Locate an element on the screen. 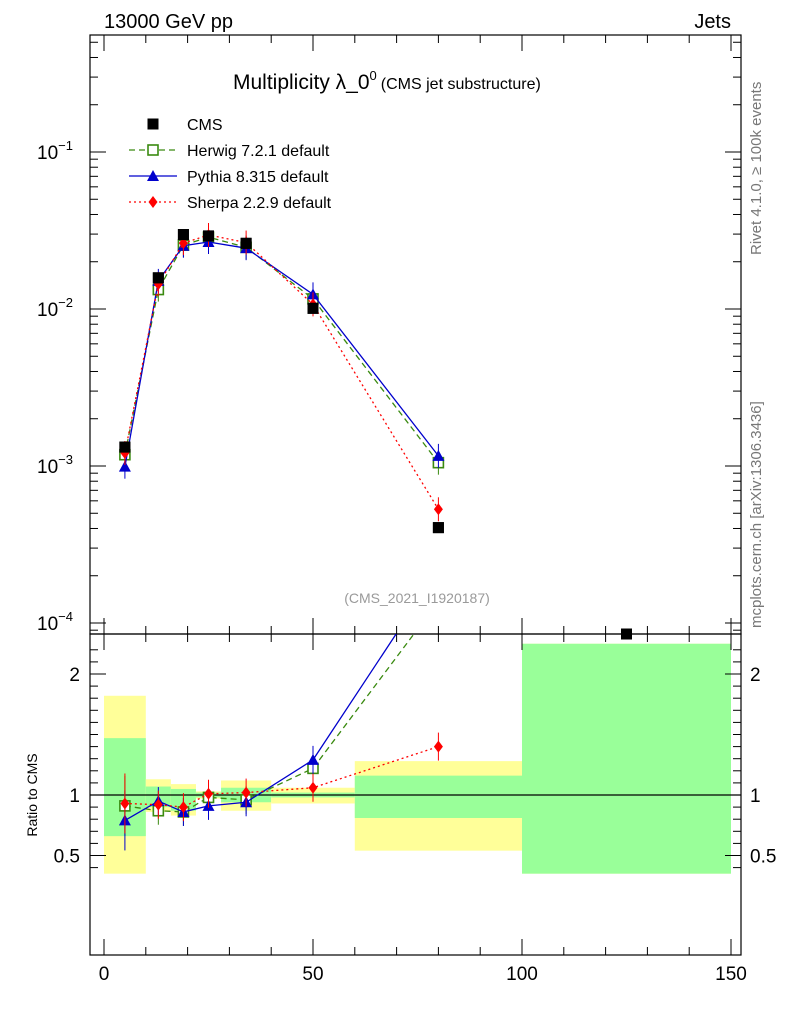 The width and height of the screenshot is (786, 1024). x-tick-label: 0 is located at coordinates (104, 974).